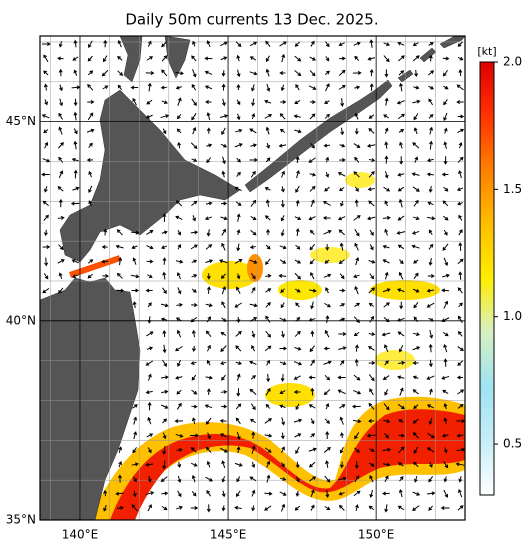 Image resolution: width=528 pixels, height=545 pixels. I want to click on strait-current, so click(95, 266).